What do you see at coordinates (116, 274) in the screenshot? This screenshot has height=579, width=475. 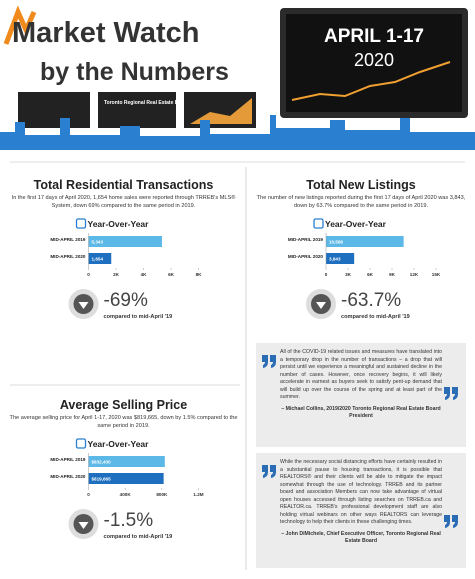 I see `x-tick-label: 2K` at bounding box center [116, 274].